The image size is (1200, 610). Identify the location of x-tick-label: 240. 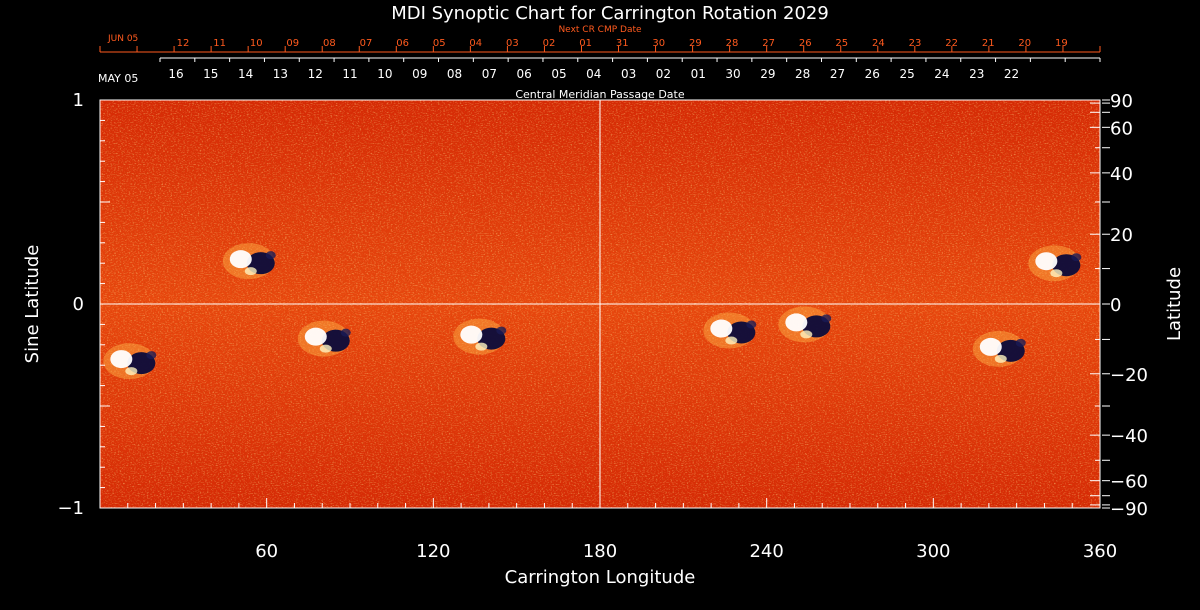
(766, 551).